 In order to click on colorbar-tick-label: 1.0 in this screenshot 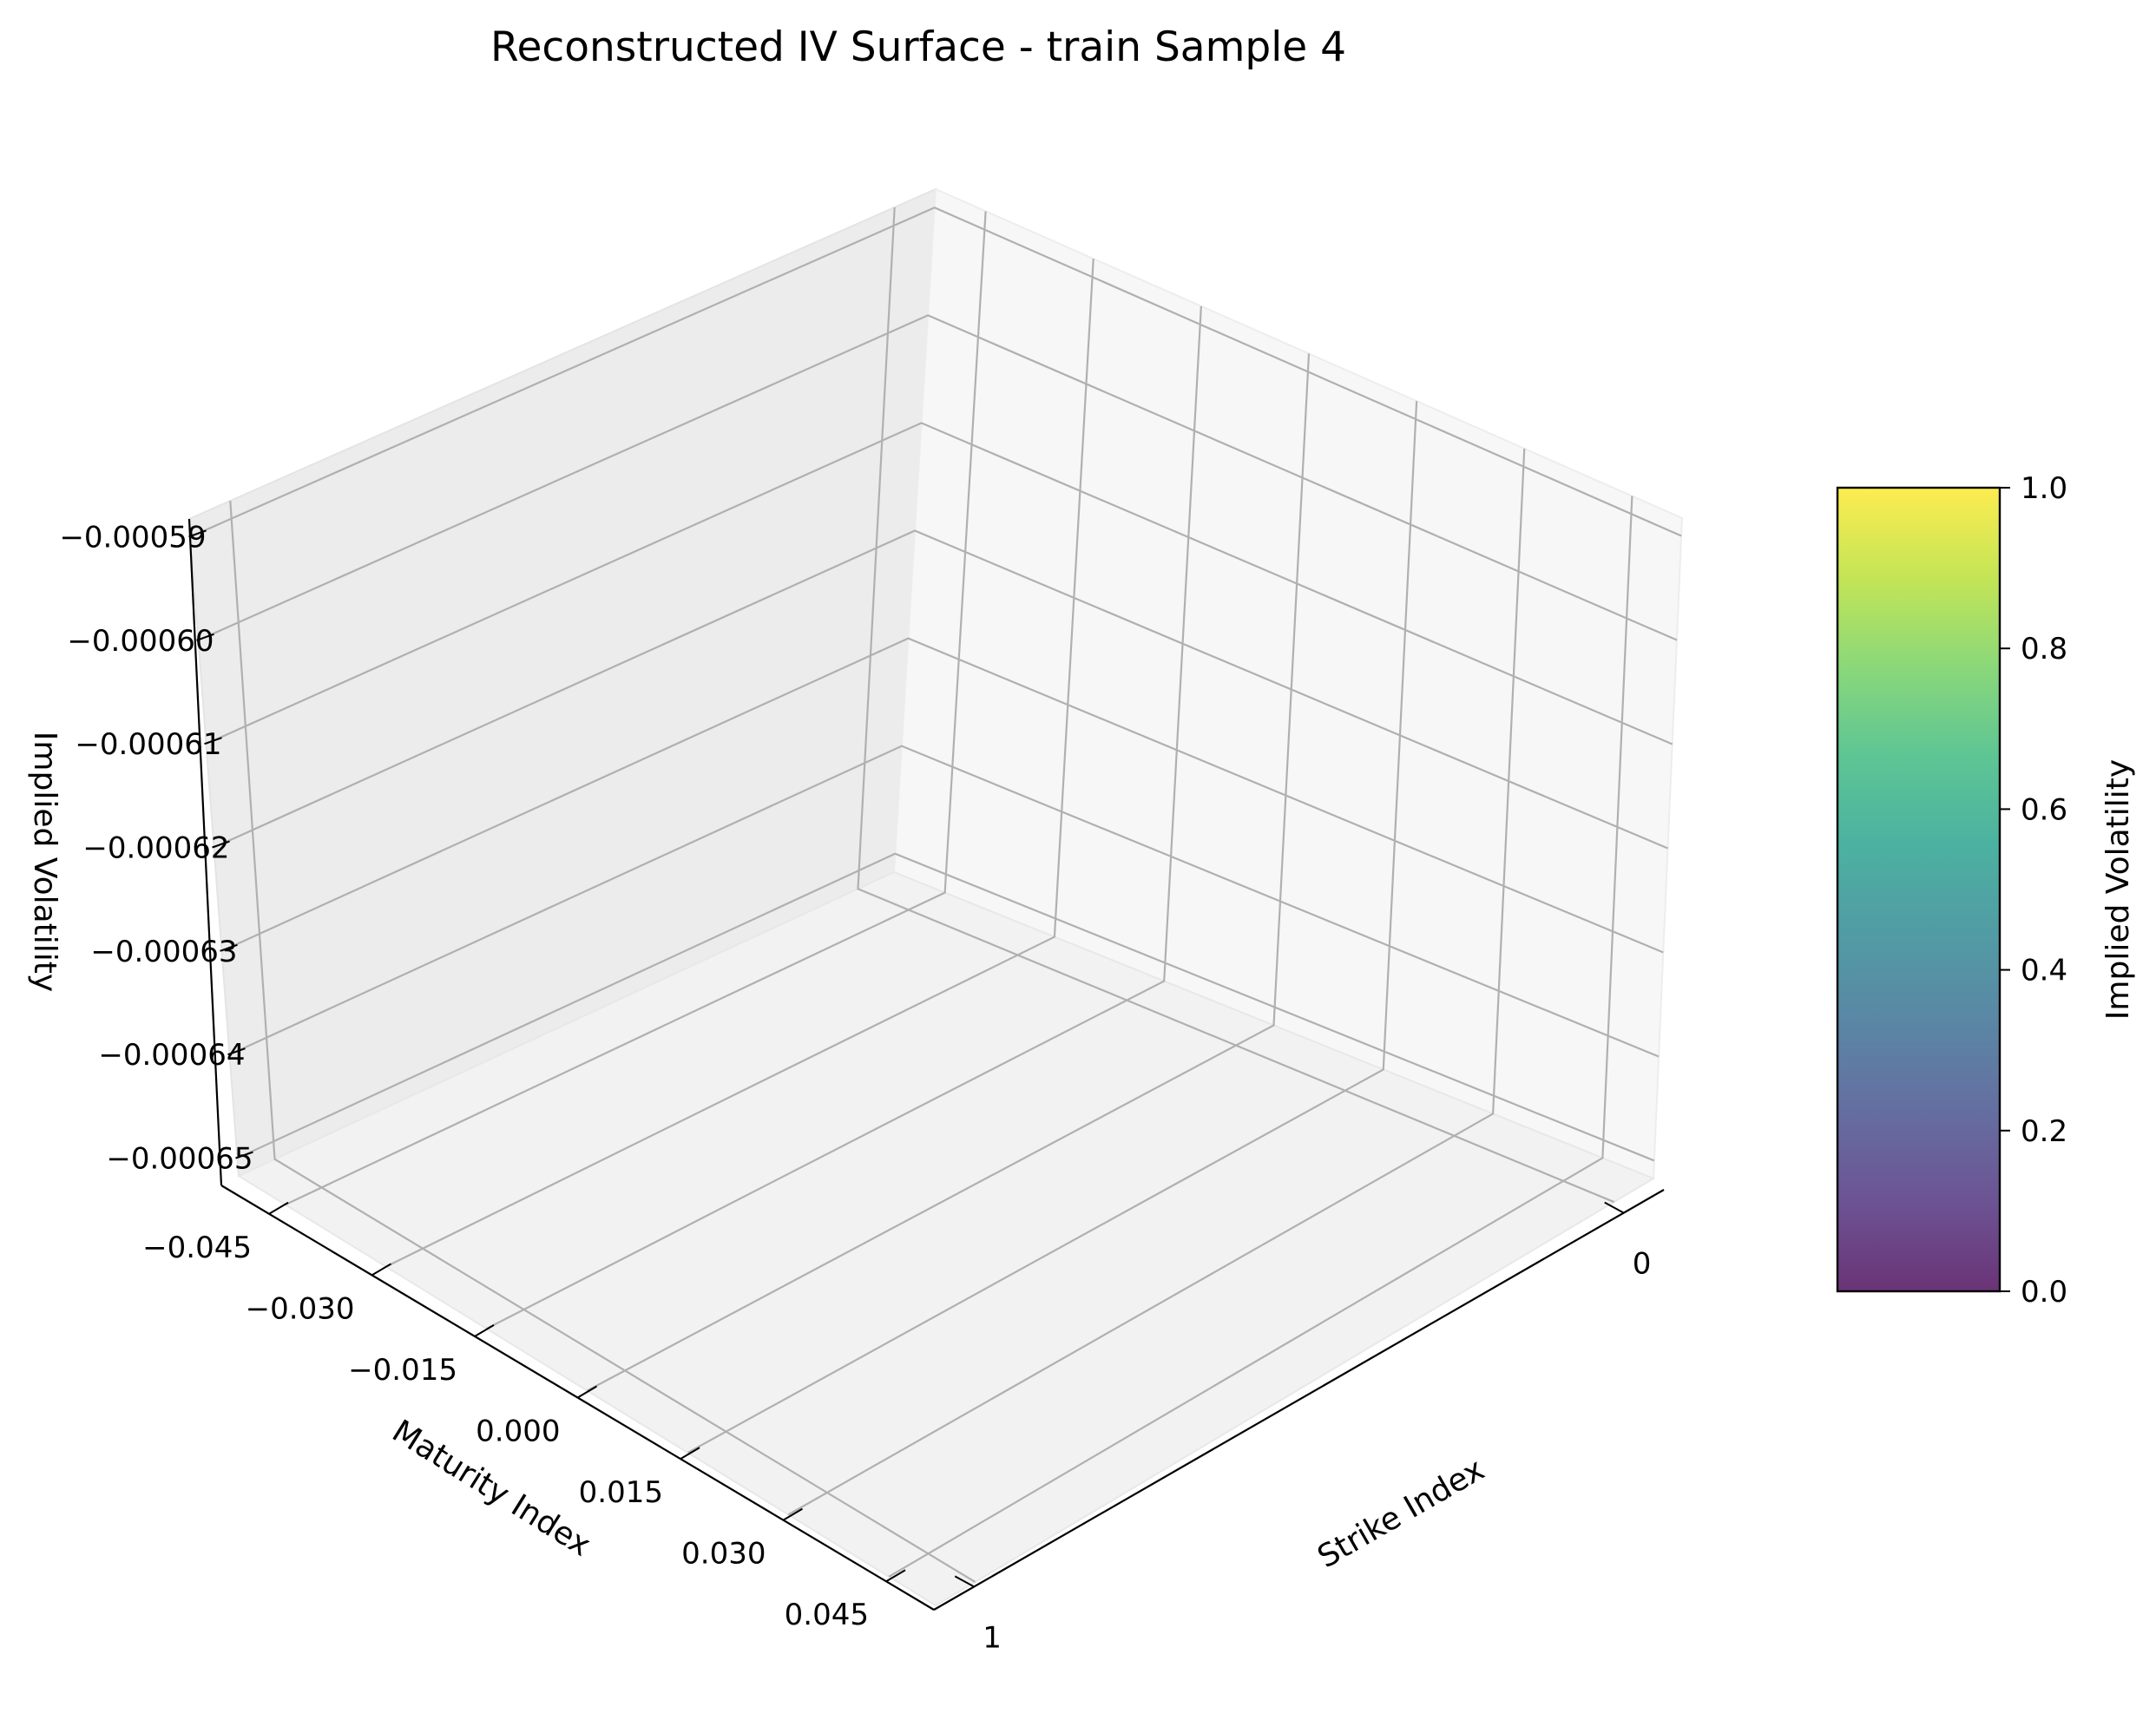, I will do `click(2044, 488)`.